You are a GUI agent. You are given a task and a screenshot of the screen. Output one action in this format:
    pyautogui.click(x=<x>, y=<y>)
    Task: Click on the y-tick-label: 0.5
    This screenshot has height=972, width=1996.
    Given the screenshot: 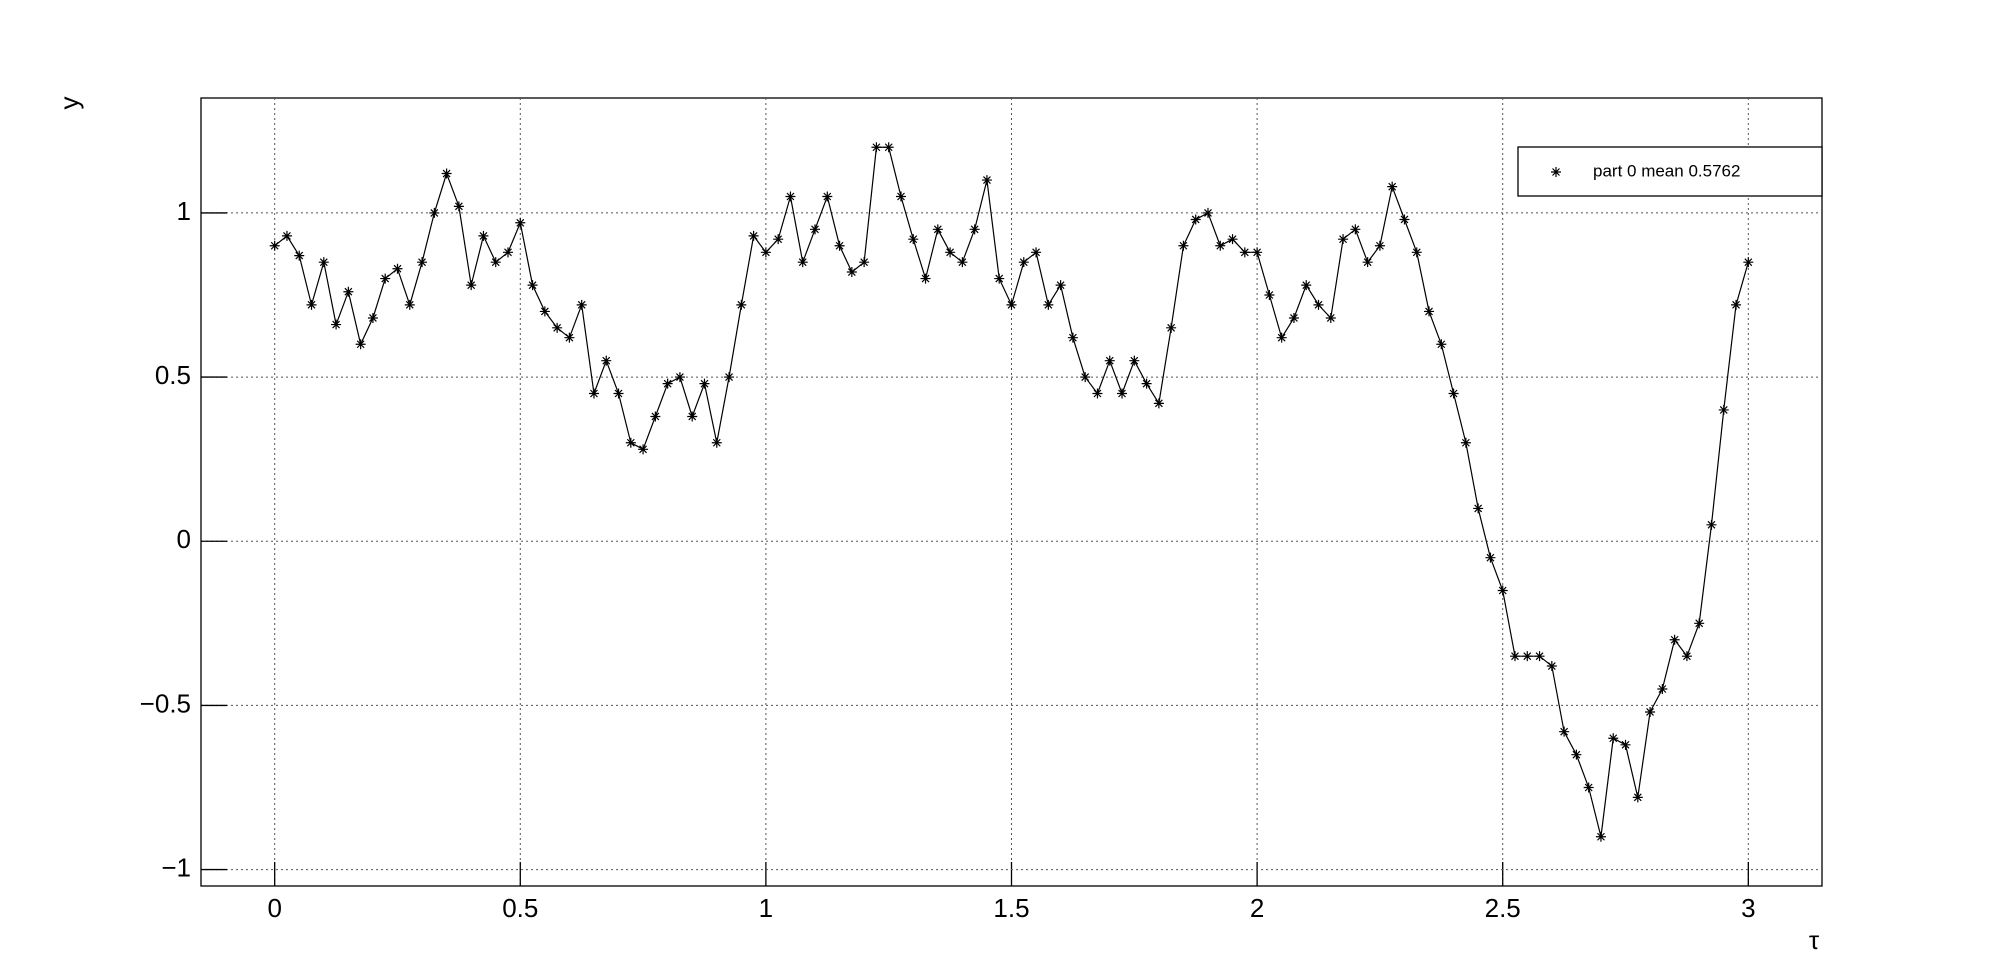 What is the action you would take?
    pyautogui.click(x=173, y=375)
    